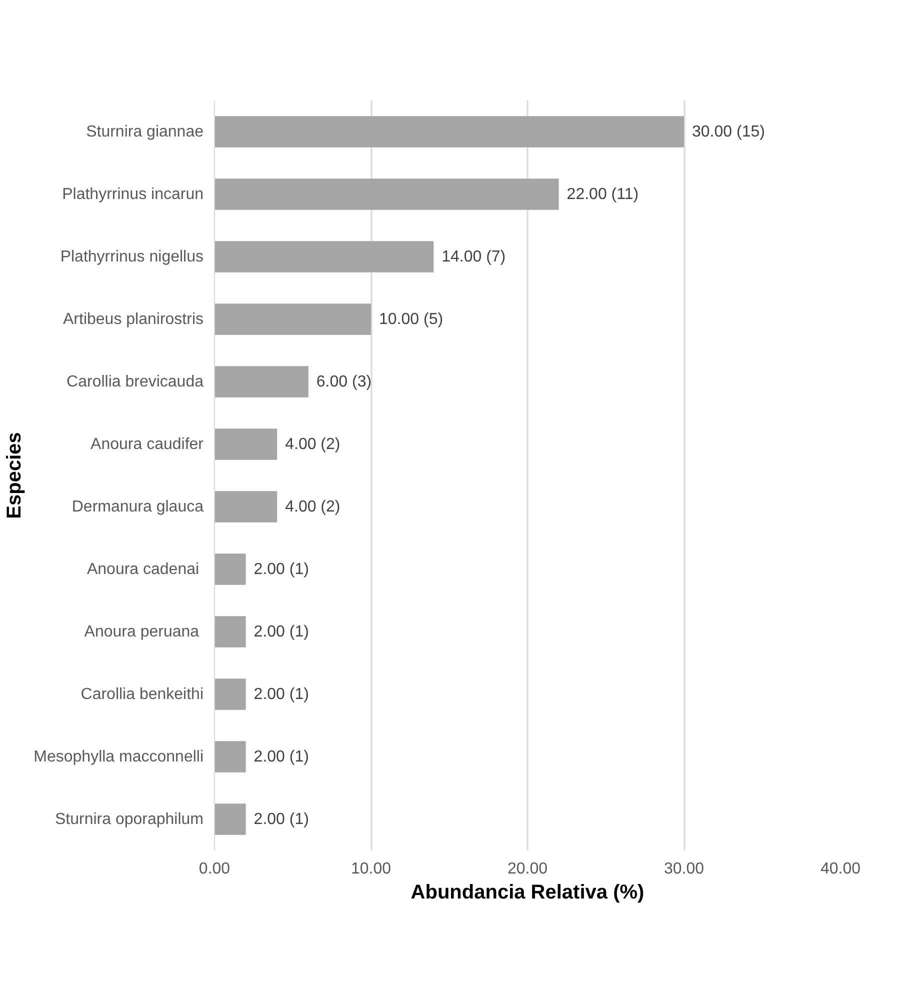 The height and width of the screenshot is (985, 906). What do you see at coordinates (143, 569) in the screenshot?
I see `y-tick-label: Anoura cadenai` at bounding box center [143, 569].